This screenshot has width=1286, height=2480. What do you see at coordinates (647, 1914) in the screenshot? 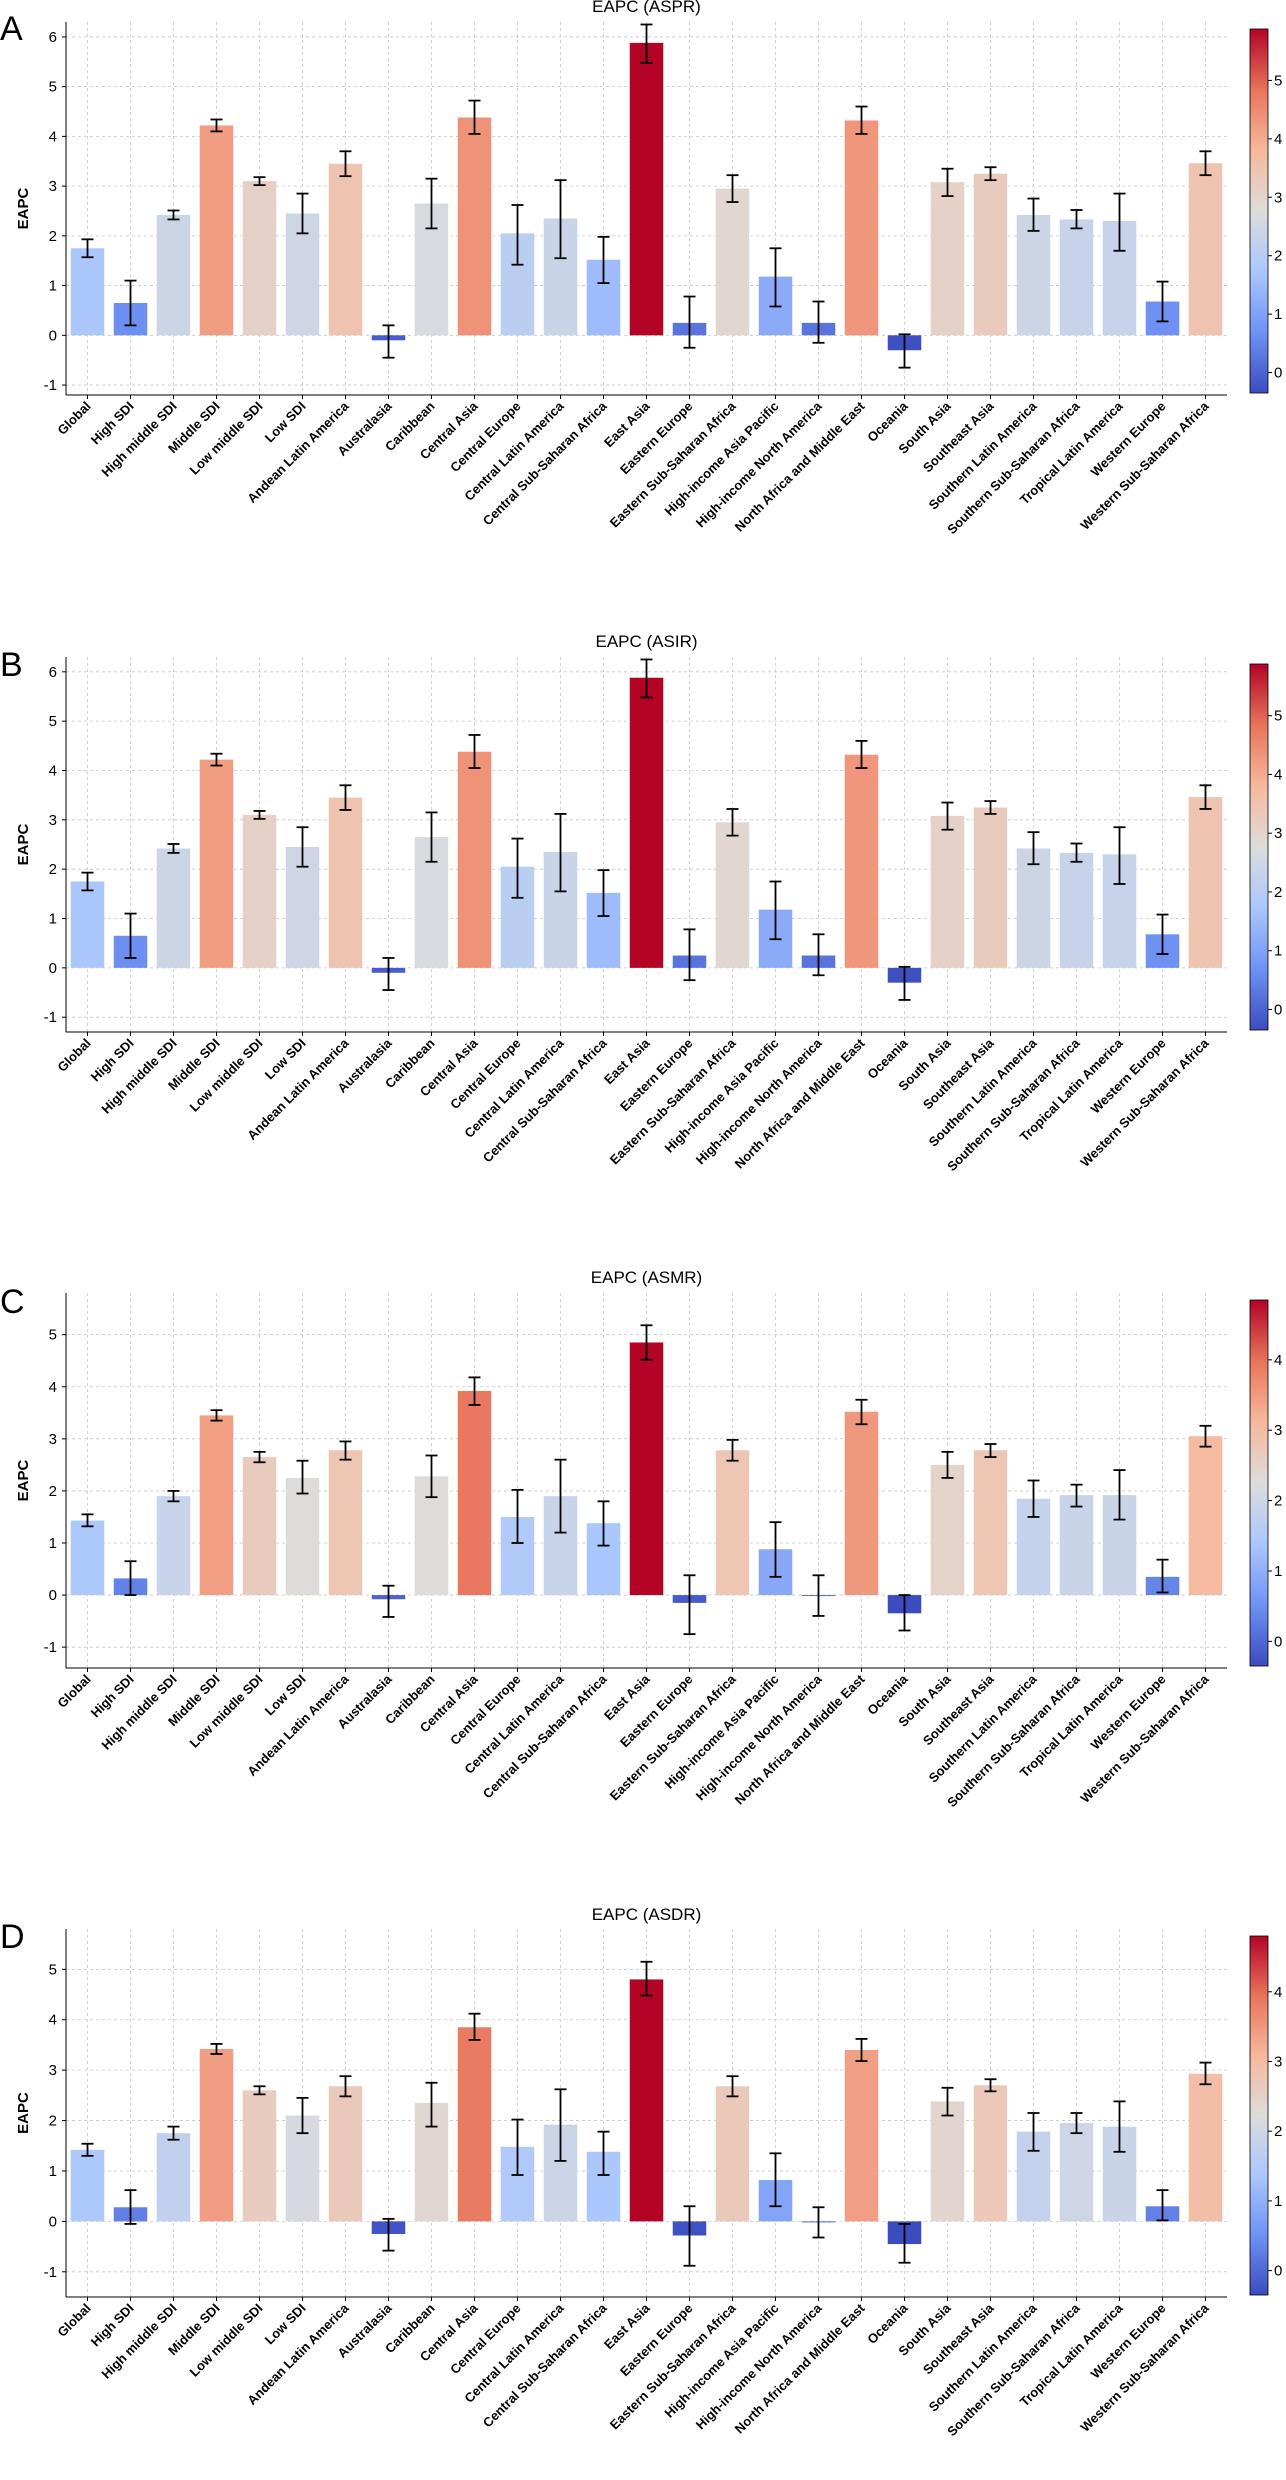
I see `chart-title: EAPC (ASDR)` at bounding box center [647, 1914].